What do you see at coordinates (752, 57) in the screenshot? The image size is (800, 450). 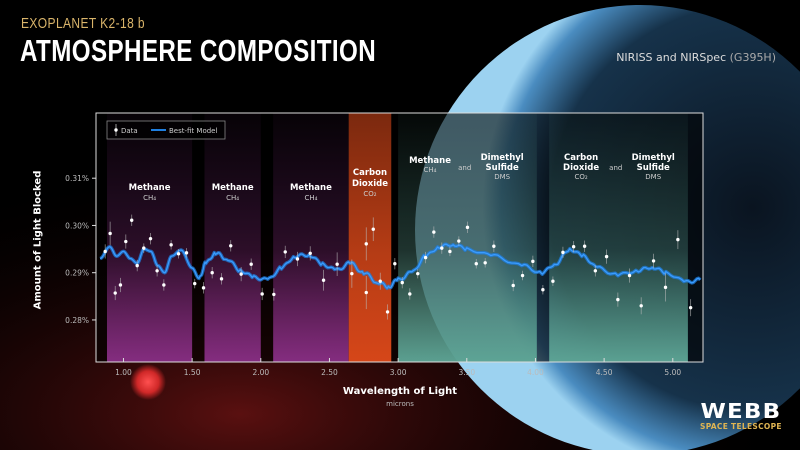 I see `instrument-mode: (G395H)` at bounding box center [752, 57].